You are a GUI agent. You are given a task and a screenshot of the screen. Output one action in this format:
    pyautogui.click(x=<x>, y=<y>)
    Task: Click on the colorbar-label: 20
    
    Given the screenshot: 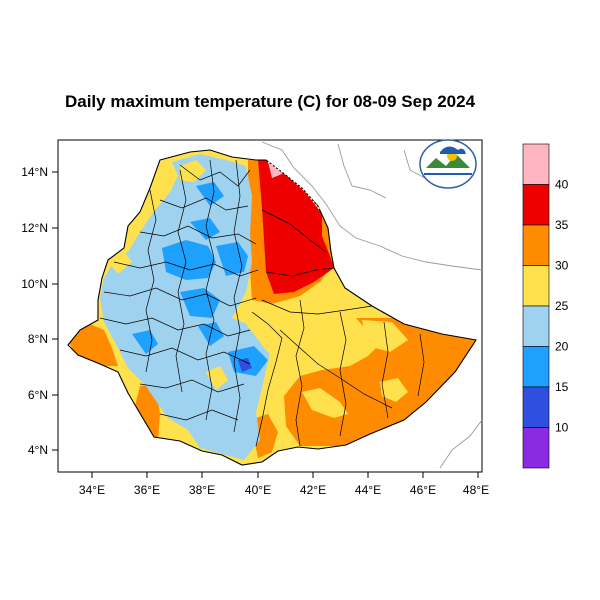 What is the action you would take?
    pyautogui.click(x=562, y=347)
    